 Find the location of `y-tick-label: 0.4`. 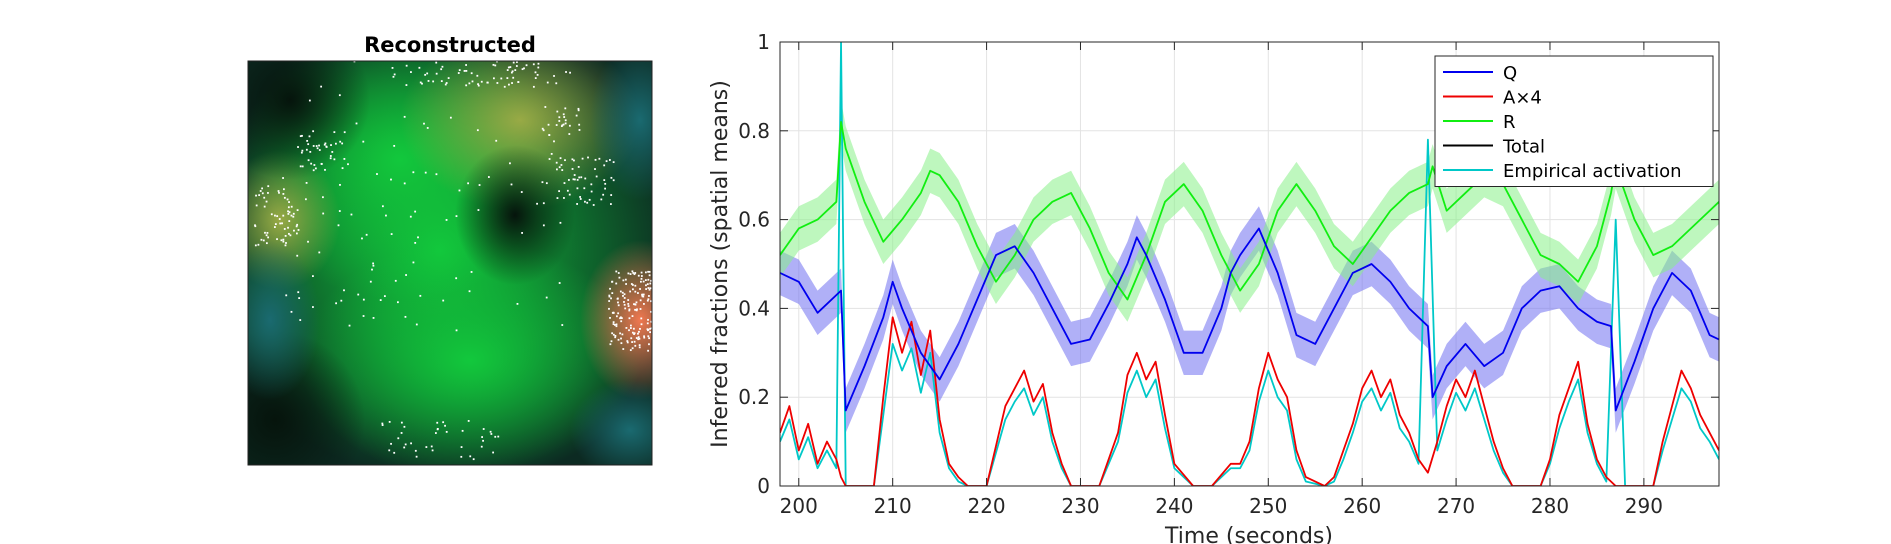

y-tick-label: 0.4 is located at coordinates (754, 308).